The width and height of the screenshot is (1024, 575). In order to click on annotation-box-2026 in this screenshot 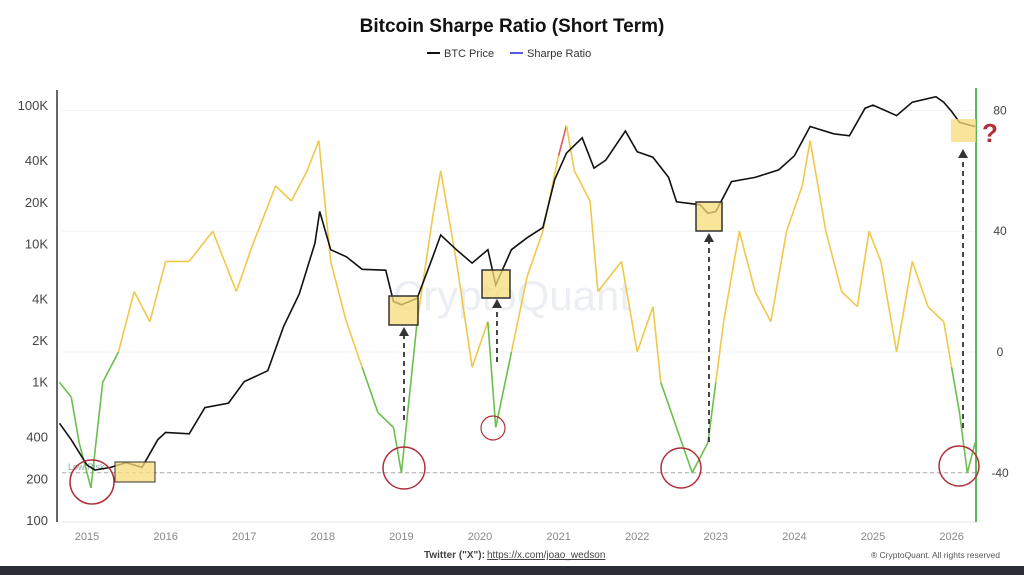, I will do `click(963, 130)`.